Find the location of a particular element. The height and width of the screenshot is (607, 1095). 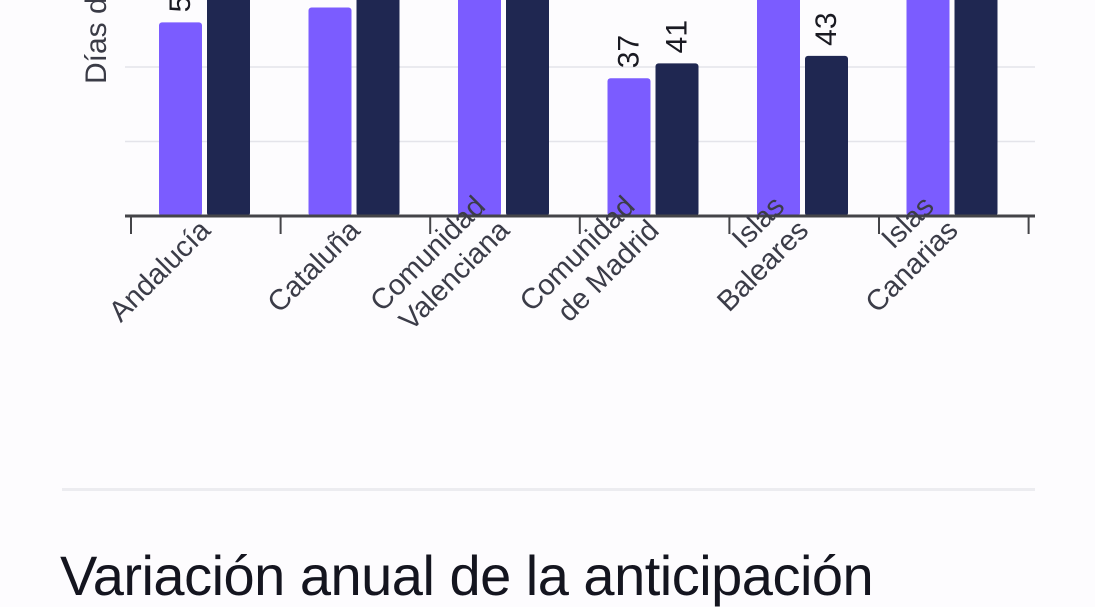

category-label-line: Cataluña is located at coordinates (314, 266).